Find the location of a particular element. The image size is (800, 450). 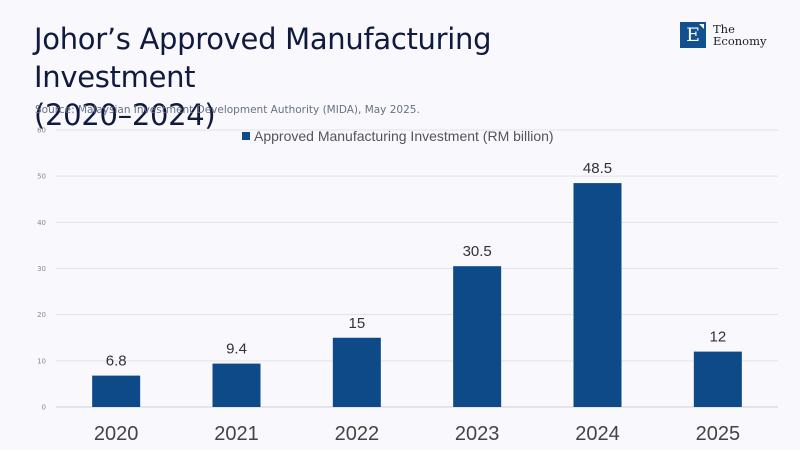

bar-2021 is located at coordinates (236, 385).